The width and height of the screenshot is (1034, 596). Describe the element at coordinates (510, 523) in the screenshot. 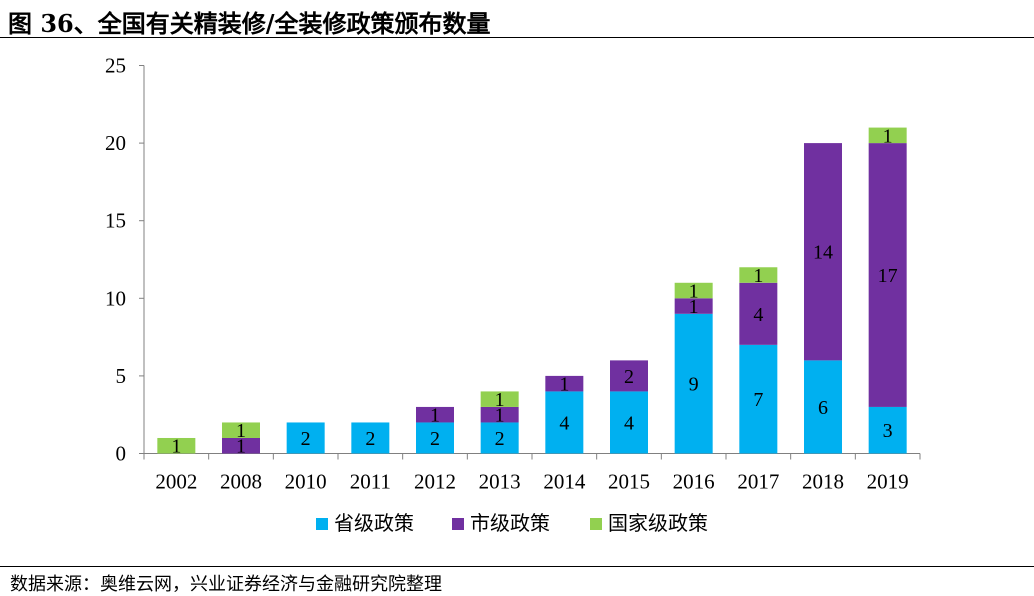

I see `legend-label: 市级政策` at that location.